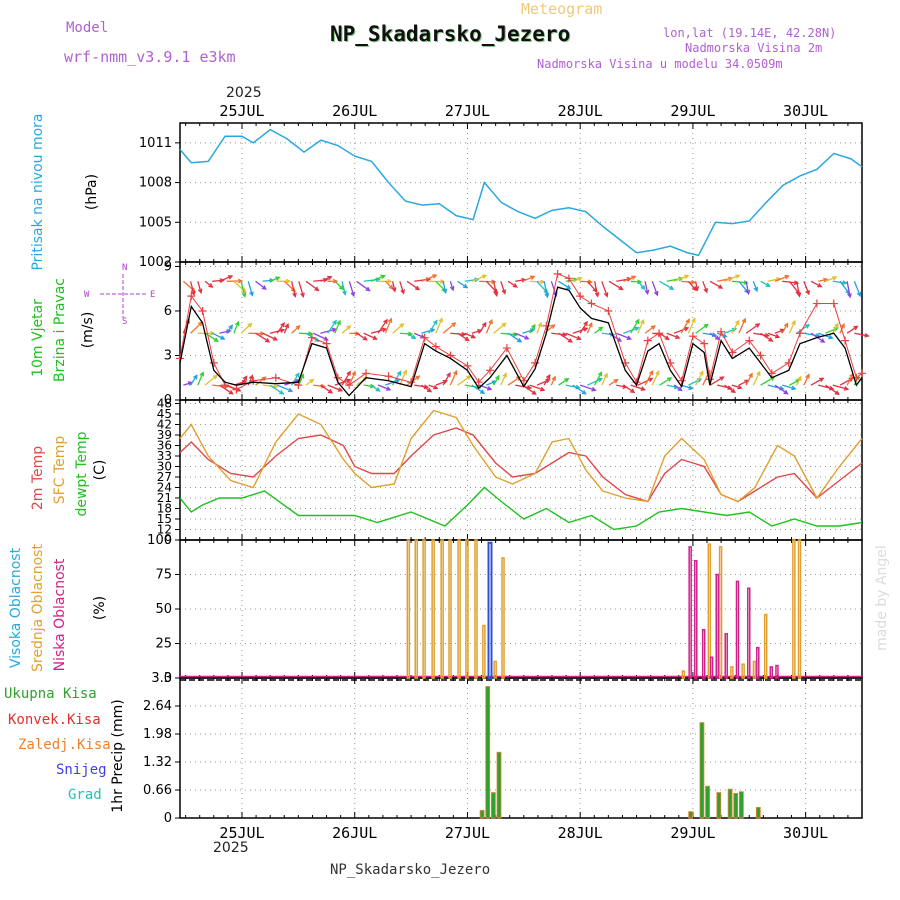  I want to click on y-tick-label: 3, so click(168, 355).